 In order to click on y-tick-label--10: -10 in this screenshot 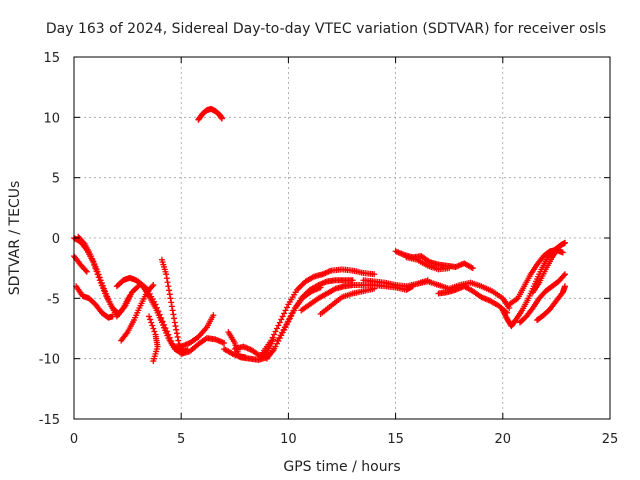, I will do `click(49, 360)`.